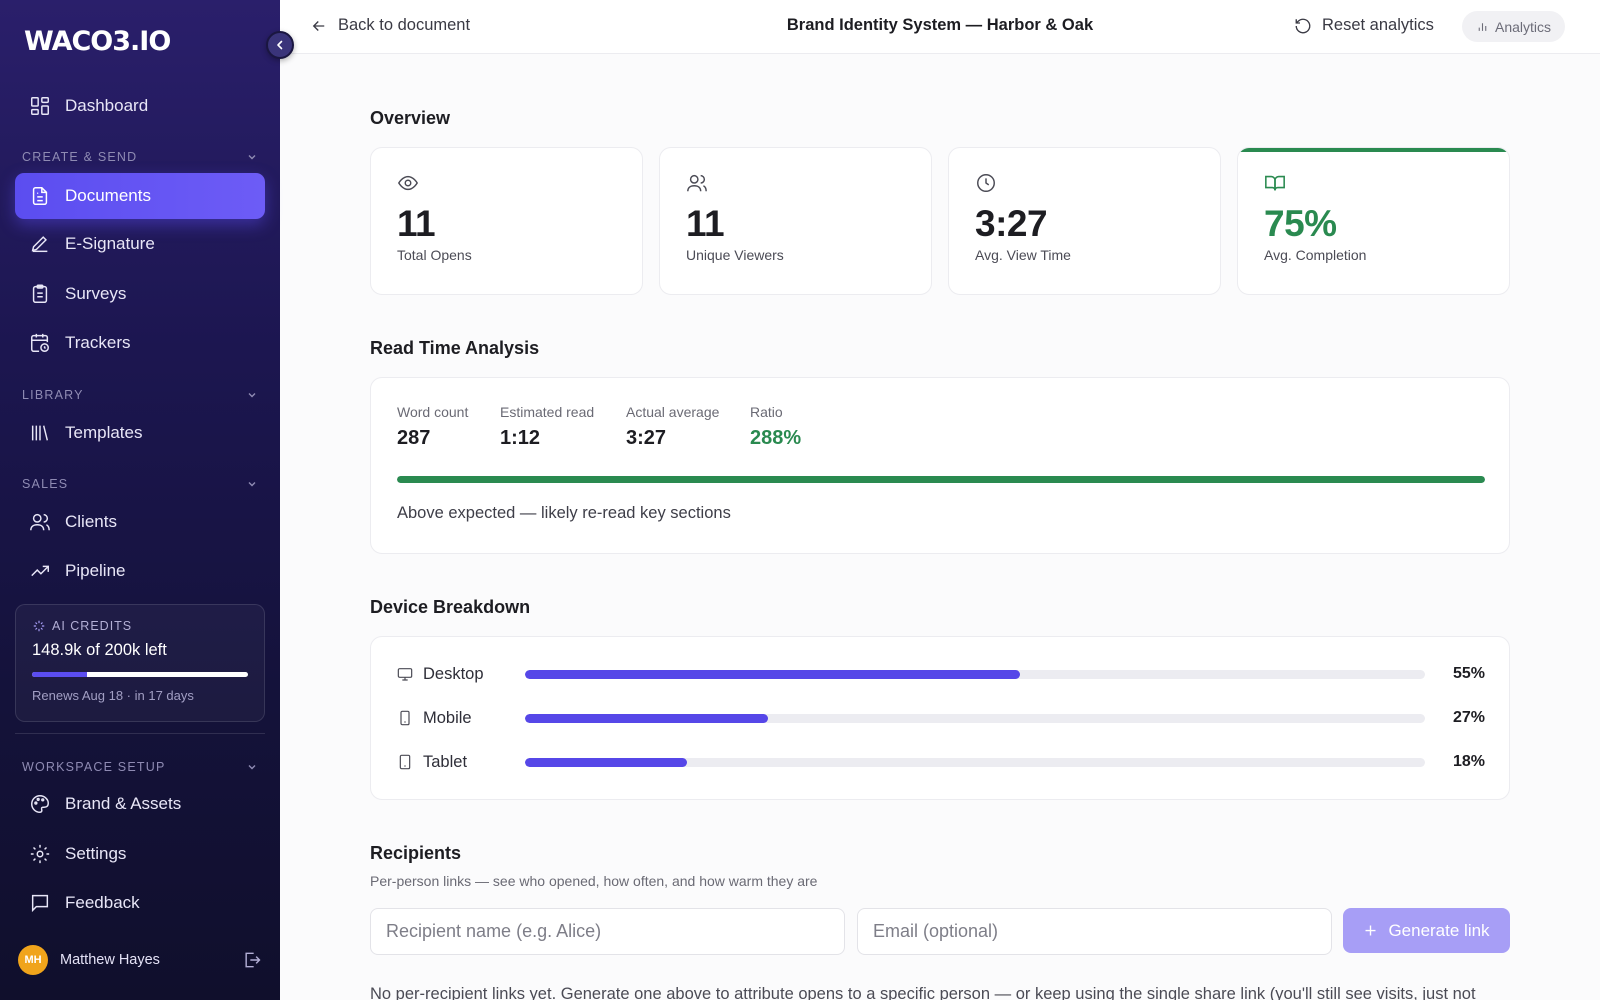  I want to click on stat-label: Total Opens, so click(434, 255).